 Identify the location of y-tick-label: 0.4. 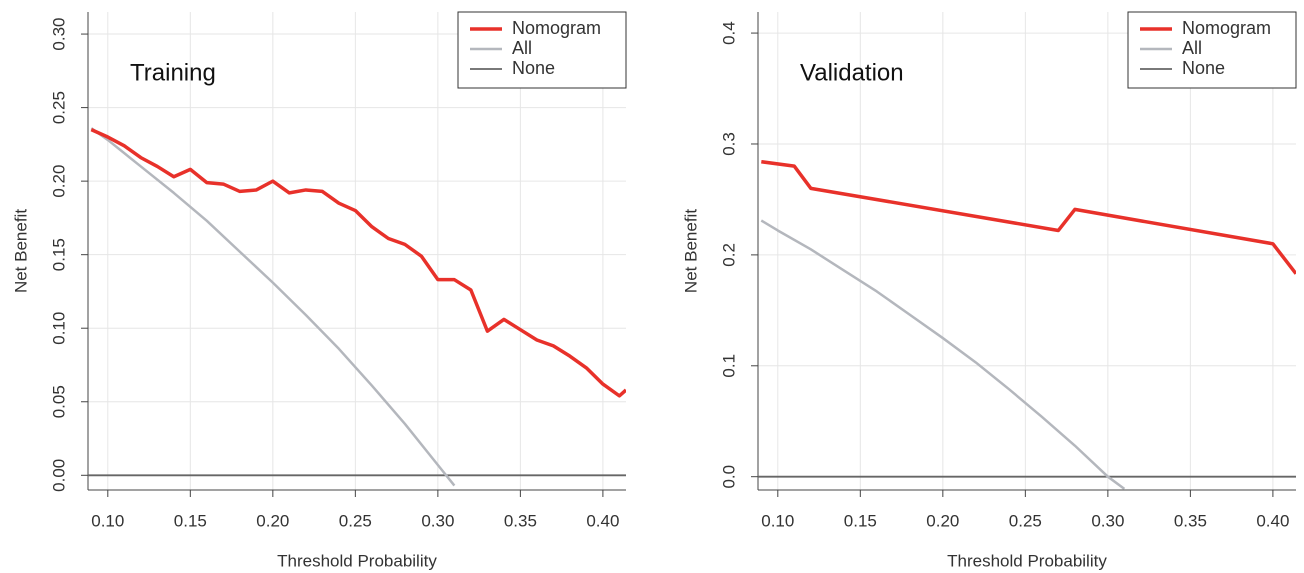
(728, 33).